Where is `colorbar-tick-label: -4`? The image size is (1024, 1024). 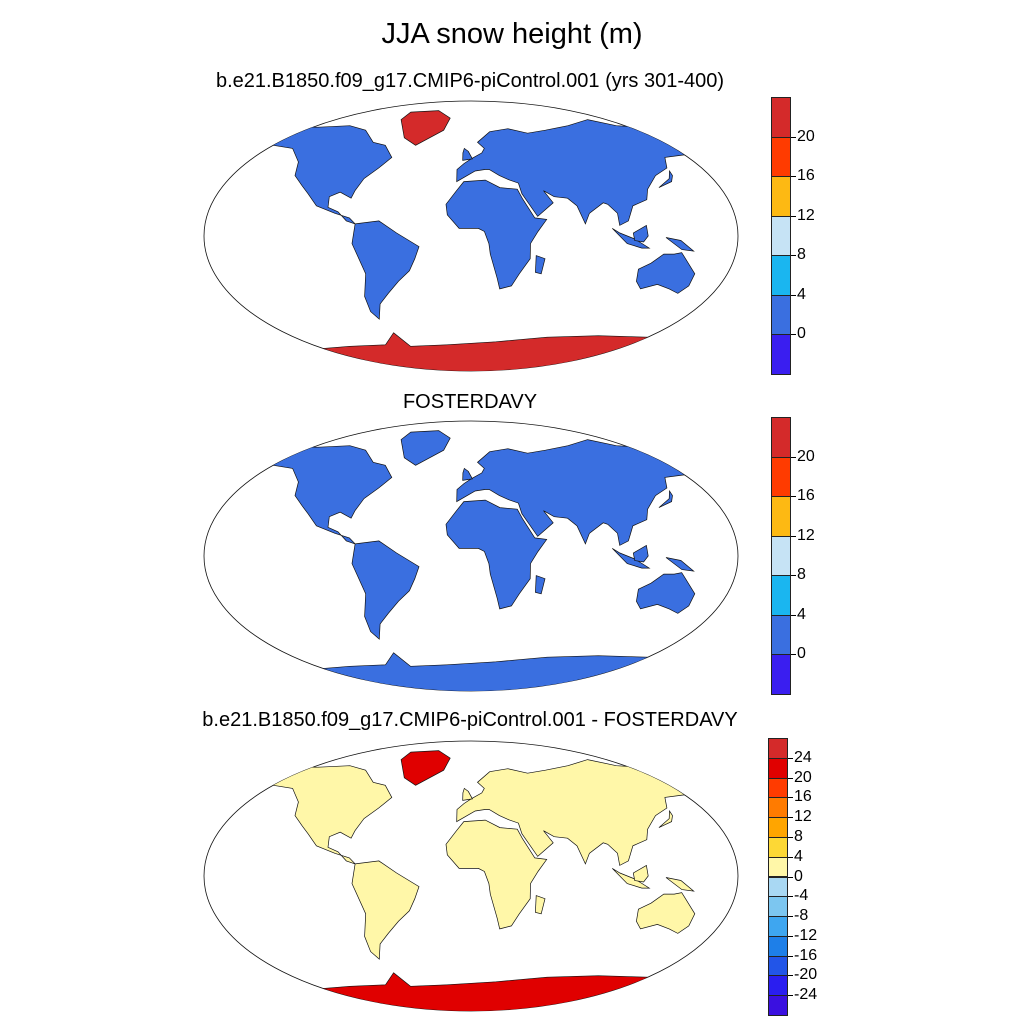 colorbar-tick-label: -4 is located at coordinates (801, 896).